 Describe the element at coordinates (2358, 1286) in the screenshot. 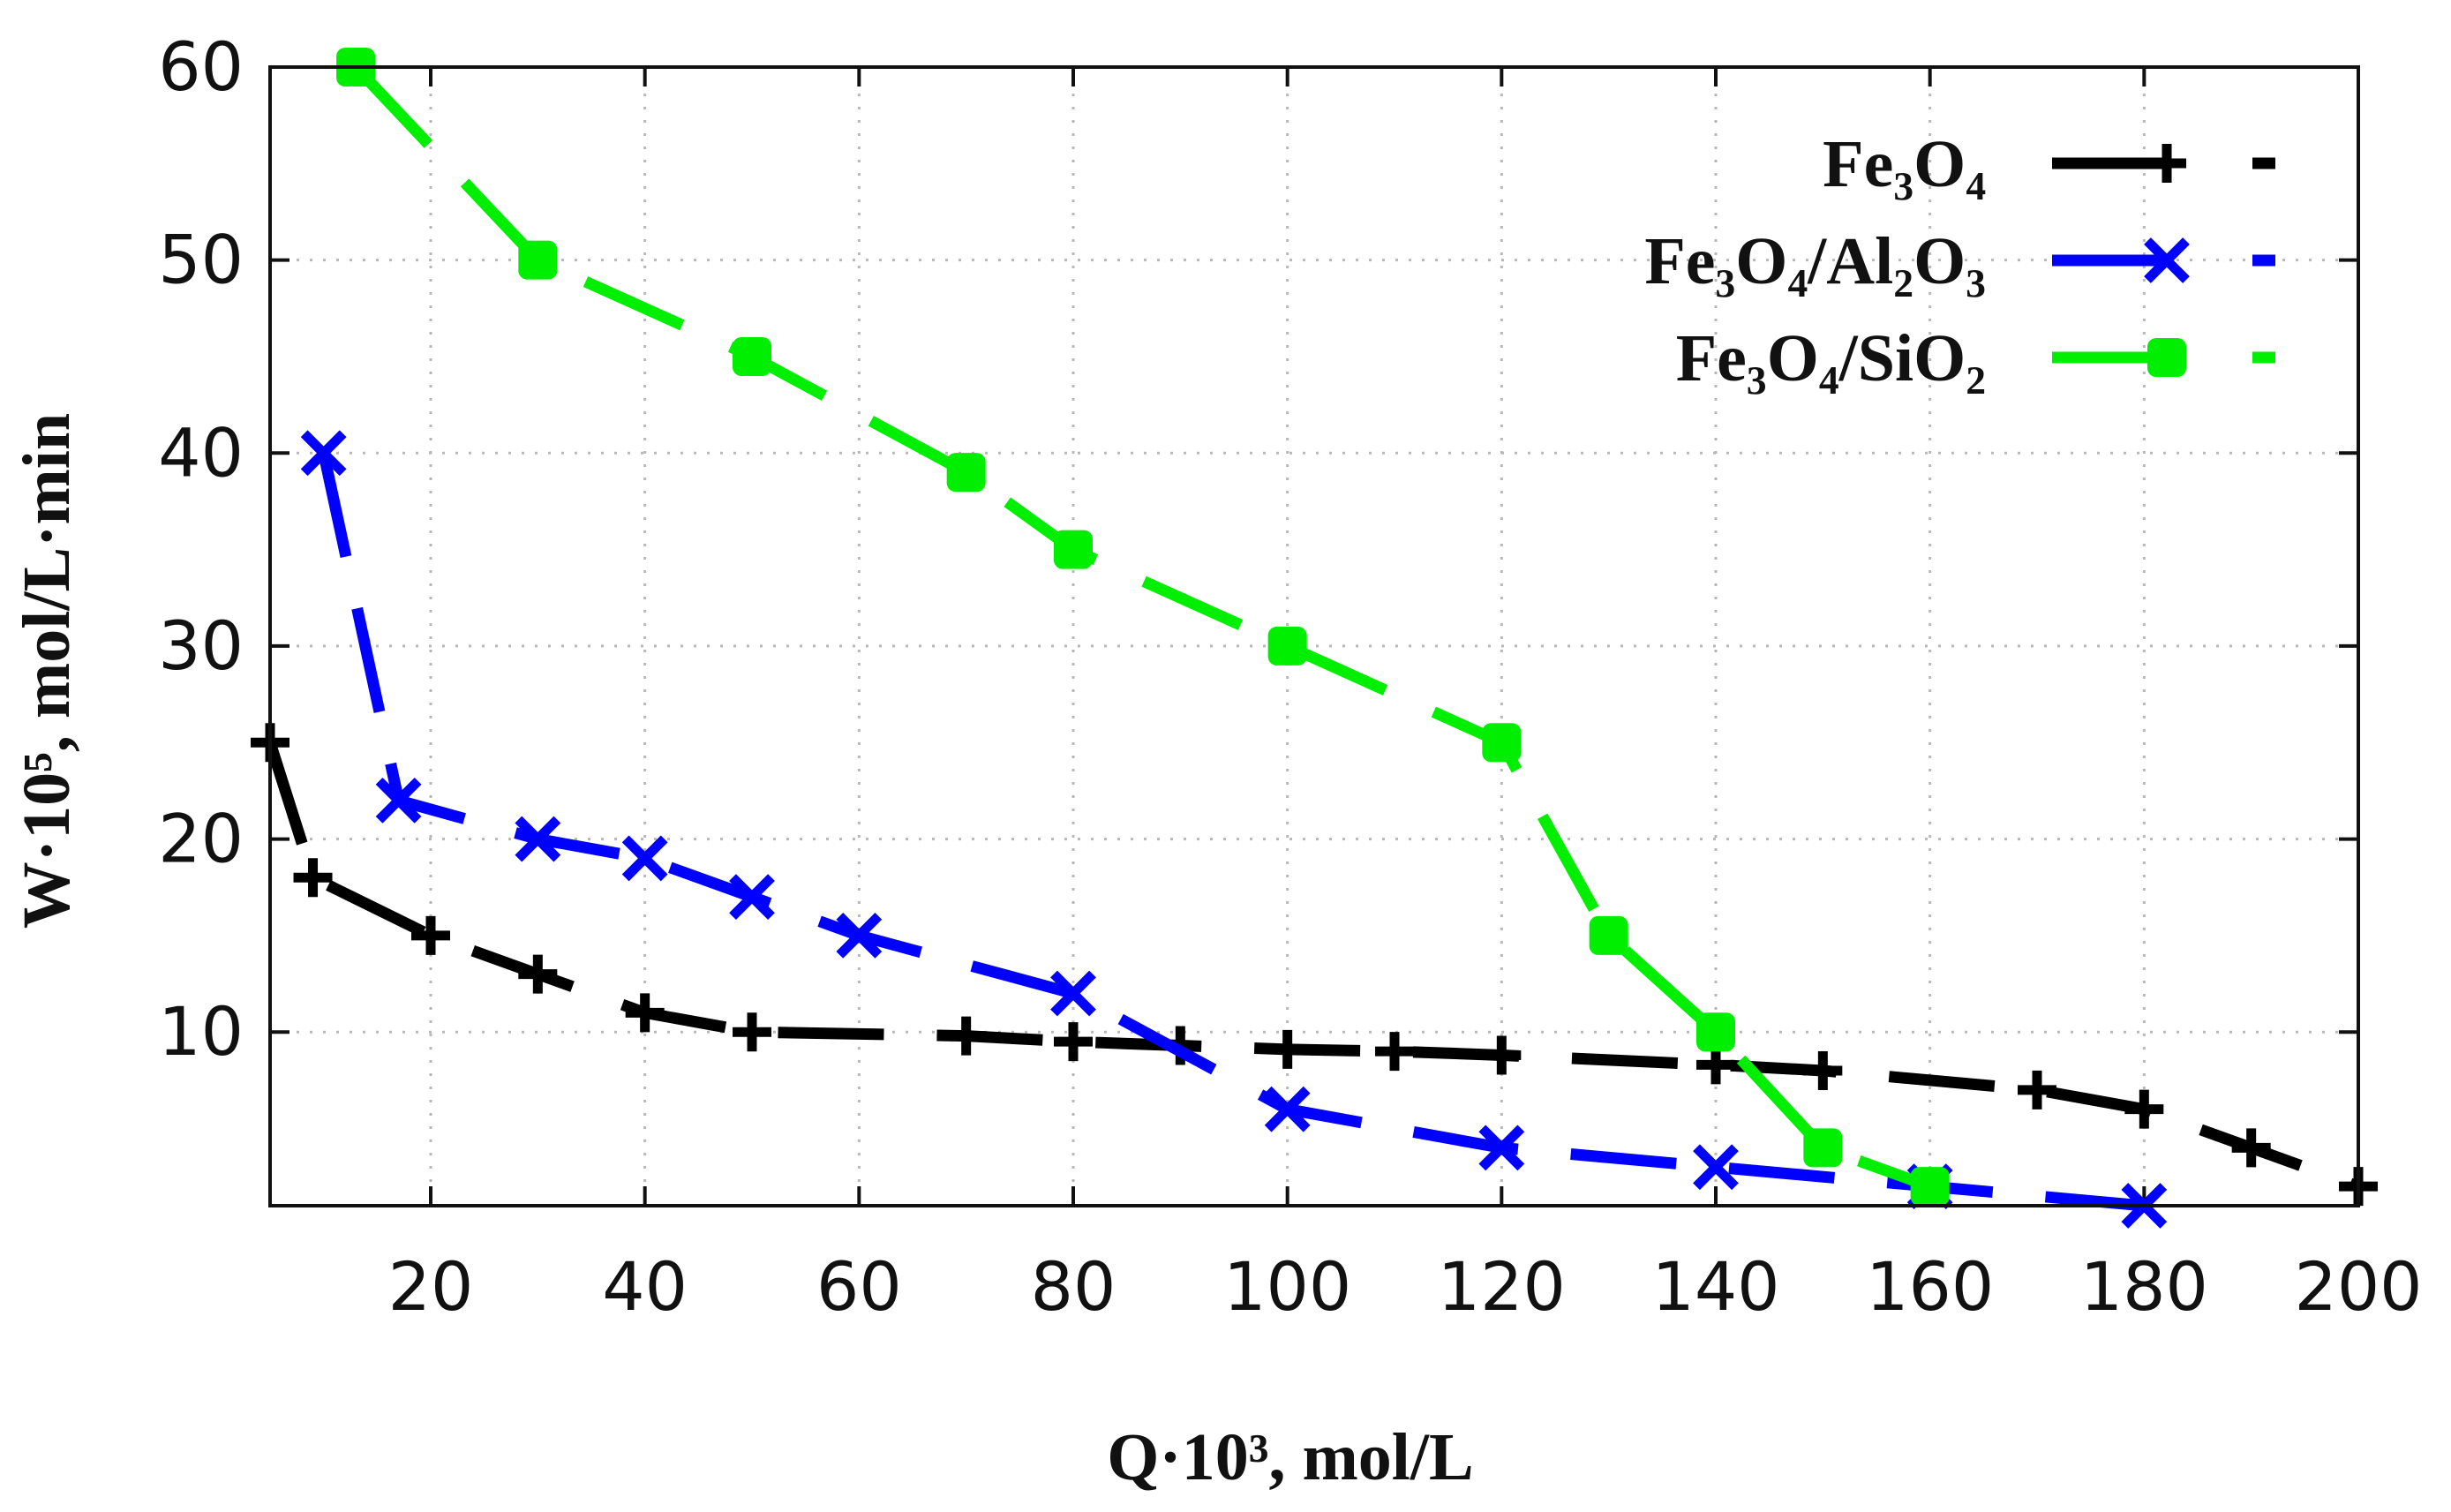

I see `x-tick-label: 200` at that location.